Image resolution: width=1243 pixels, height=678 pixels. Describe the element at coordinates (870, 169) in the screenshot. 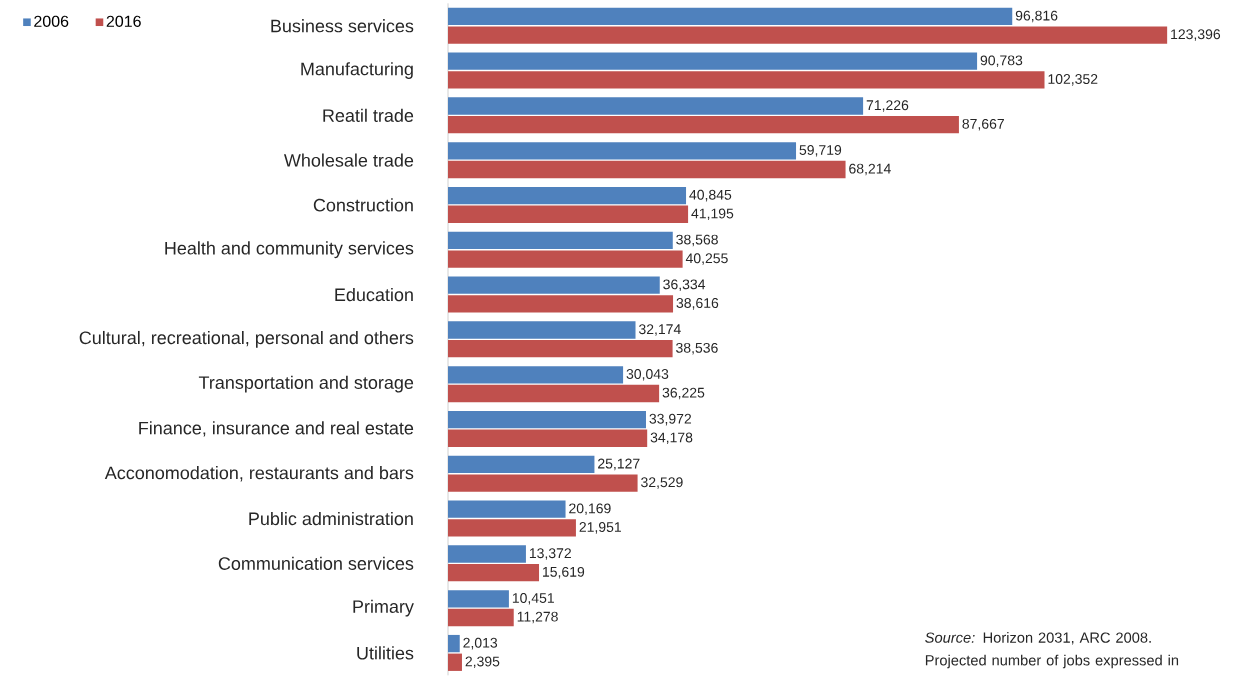

I see `data-label: 68,214` at that location.